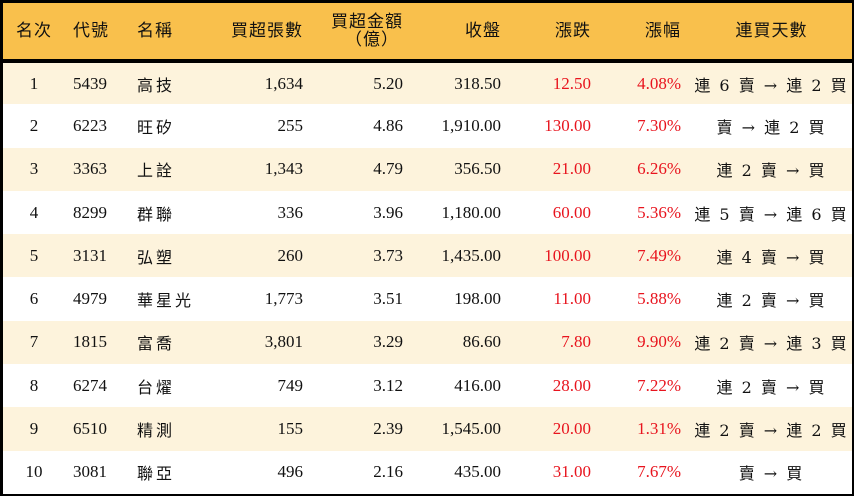 The height and width of the screenshot is (496, 854). I want to click on cell-change: 28.00, so click(571, 385).